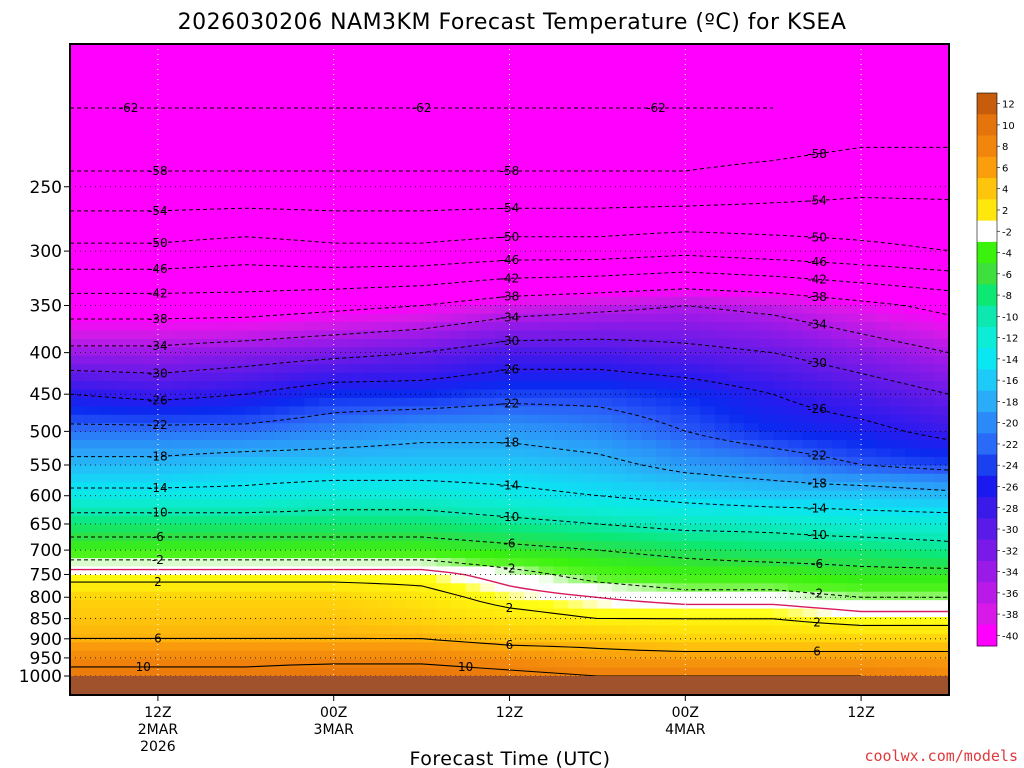  What do you see at coordinates (46, 640) in the screenshot?
I see `y-tick-label: 900` at bounding box center [46, 640].